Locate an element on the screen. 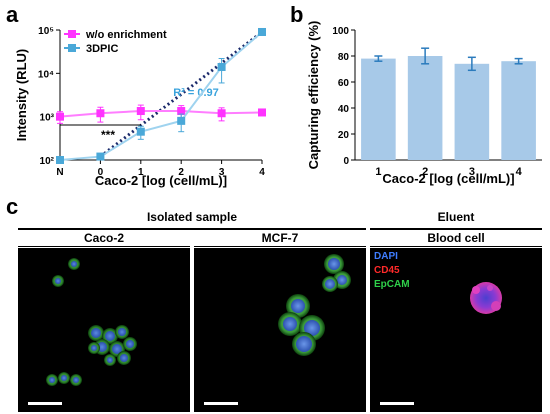  x-tick-label: N is located at coordinates (59, 172).